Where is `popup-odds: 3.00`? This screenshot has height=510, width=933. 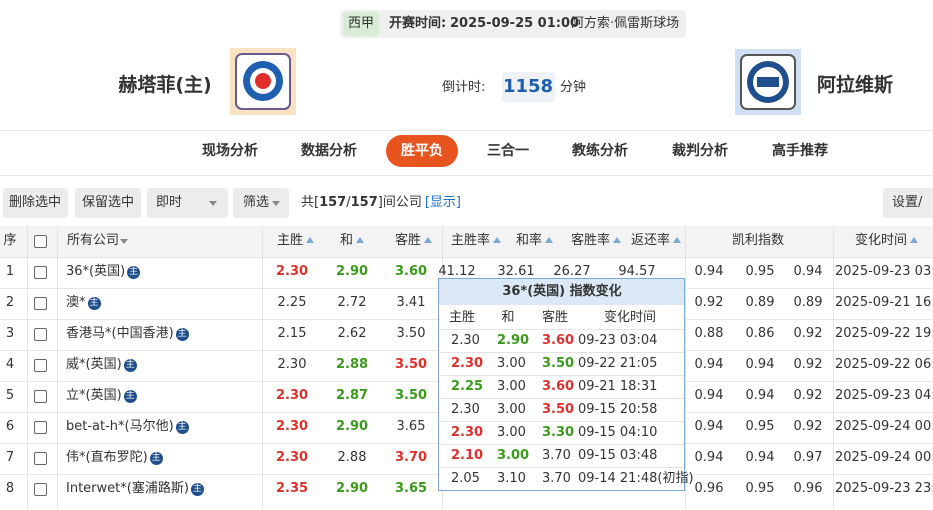
popup-odds: 3.00 is located at coordinates (511, 386).